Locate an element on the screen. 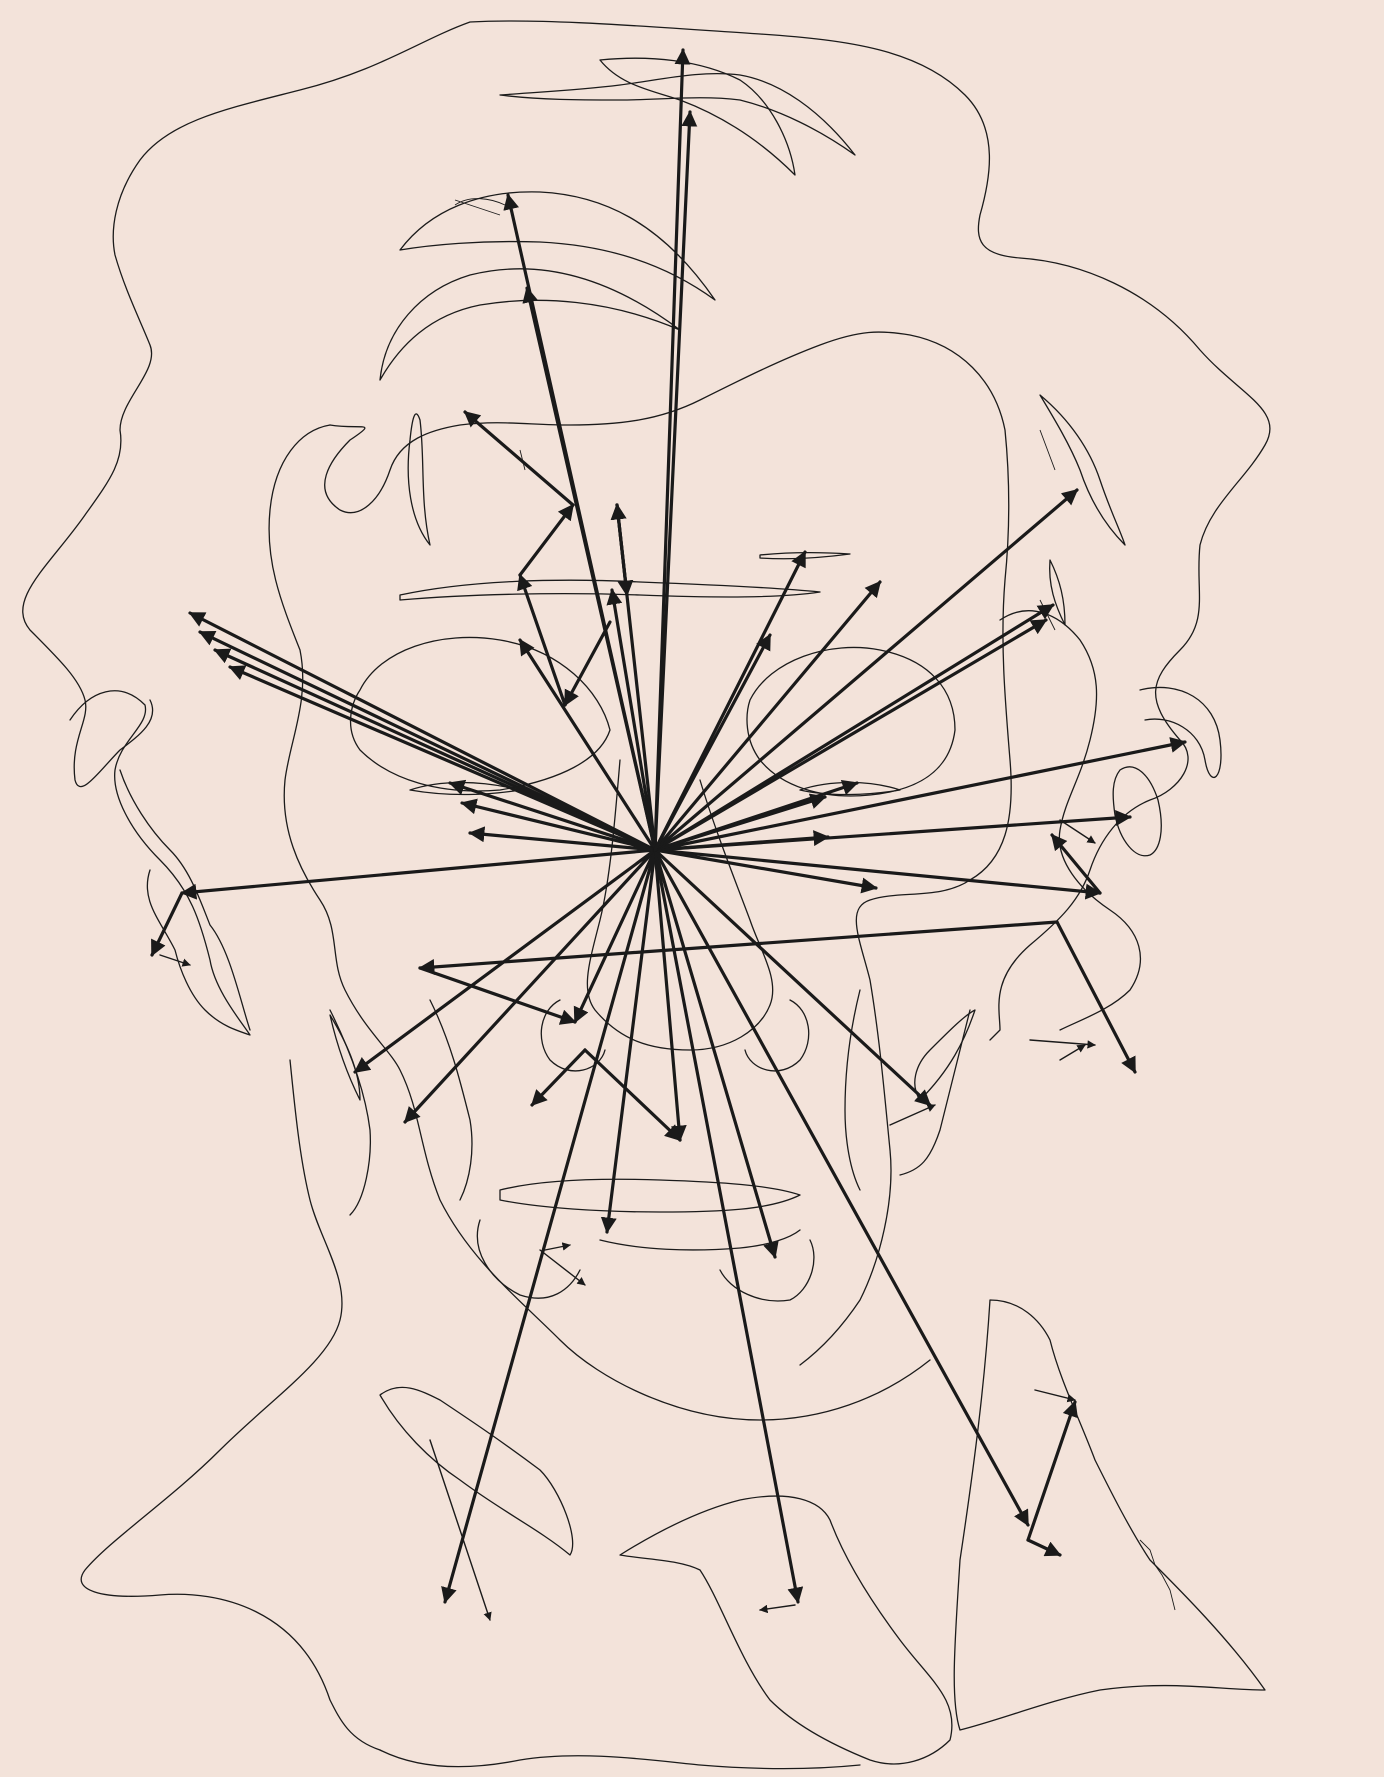 The width and height of the screenshot is (1384, 1777). zigzag-detail is located at coordinates (1157, 1575).